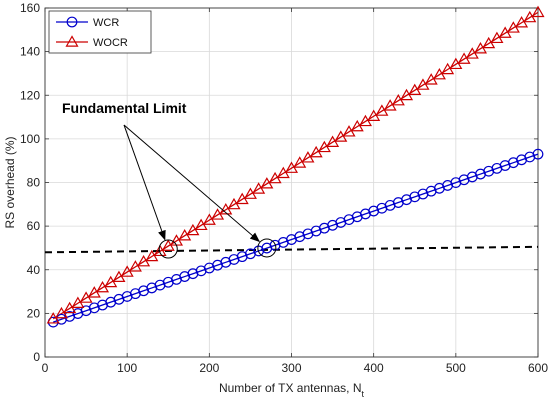 This screenshot has height=401, width=550. I want to click on annotation-label: Fundamental Limit, so click(124, 108).